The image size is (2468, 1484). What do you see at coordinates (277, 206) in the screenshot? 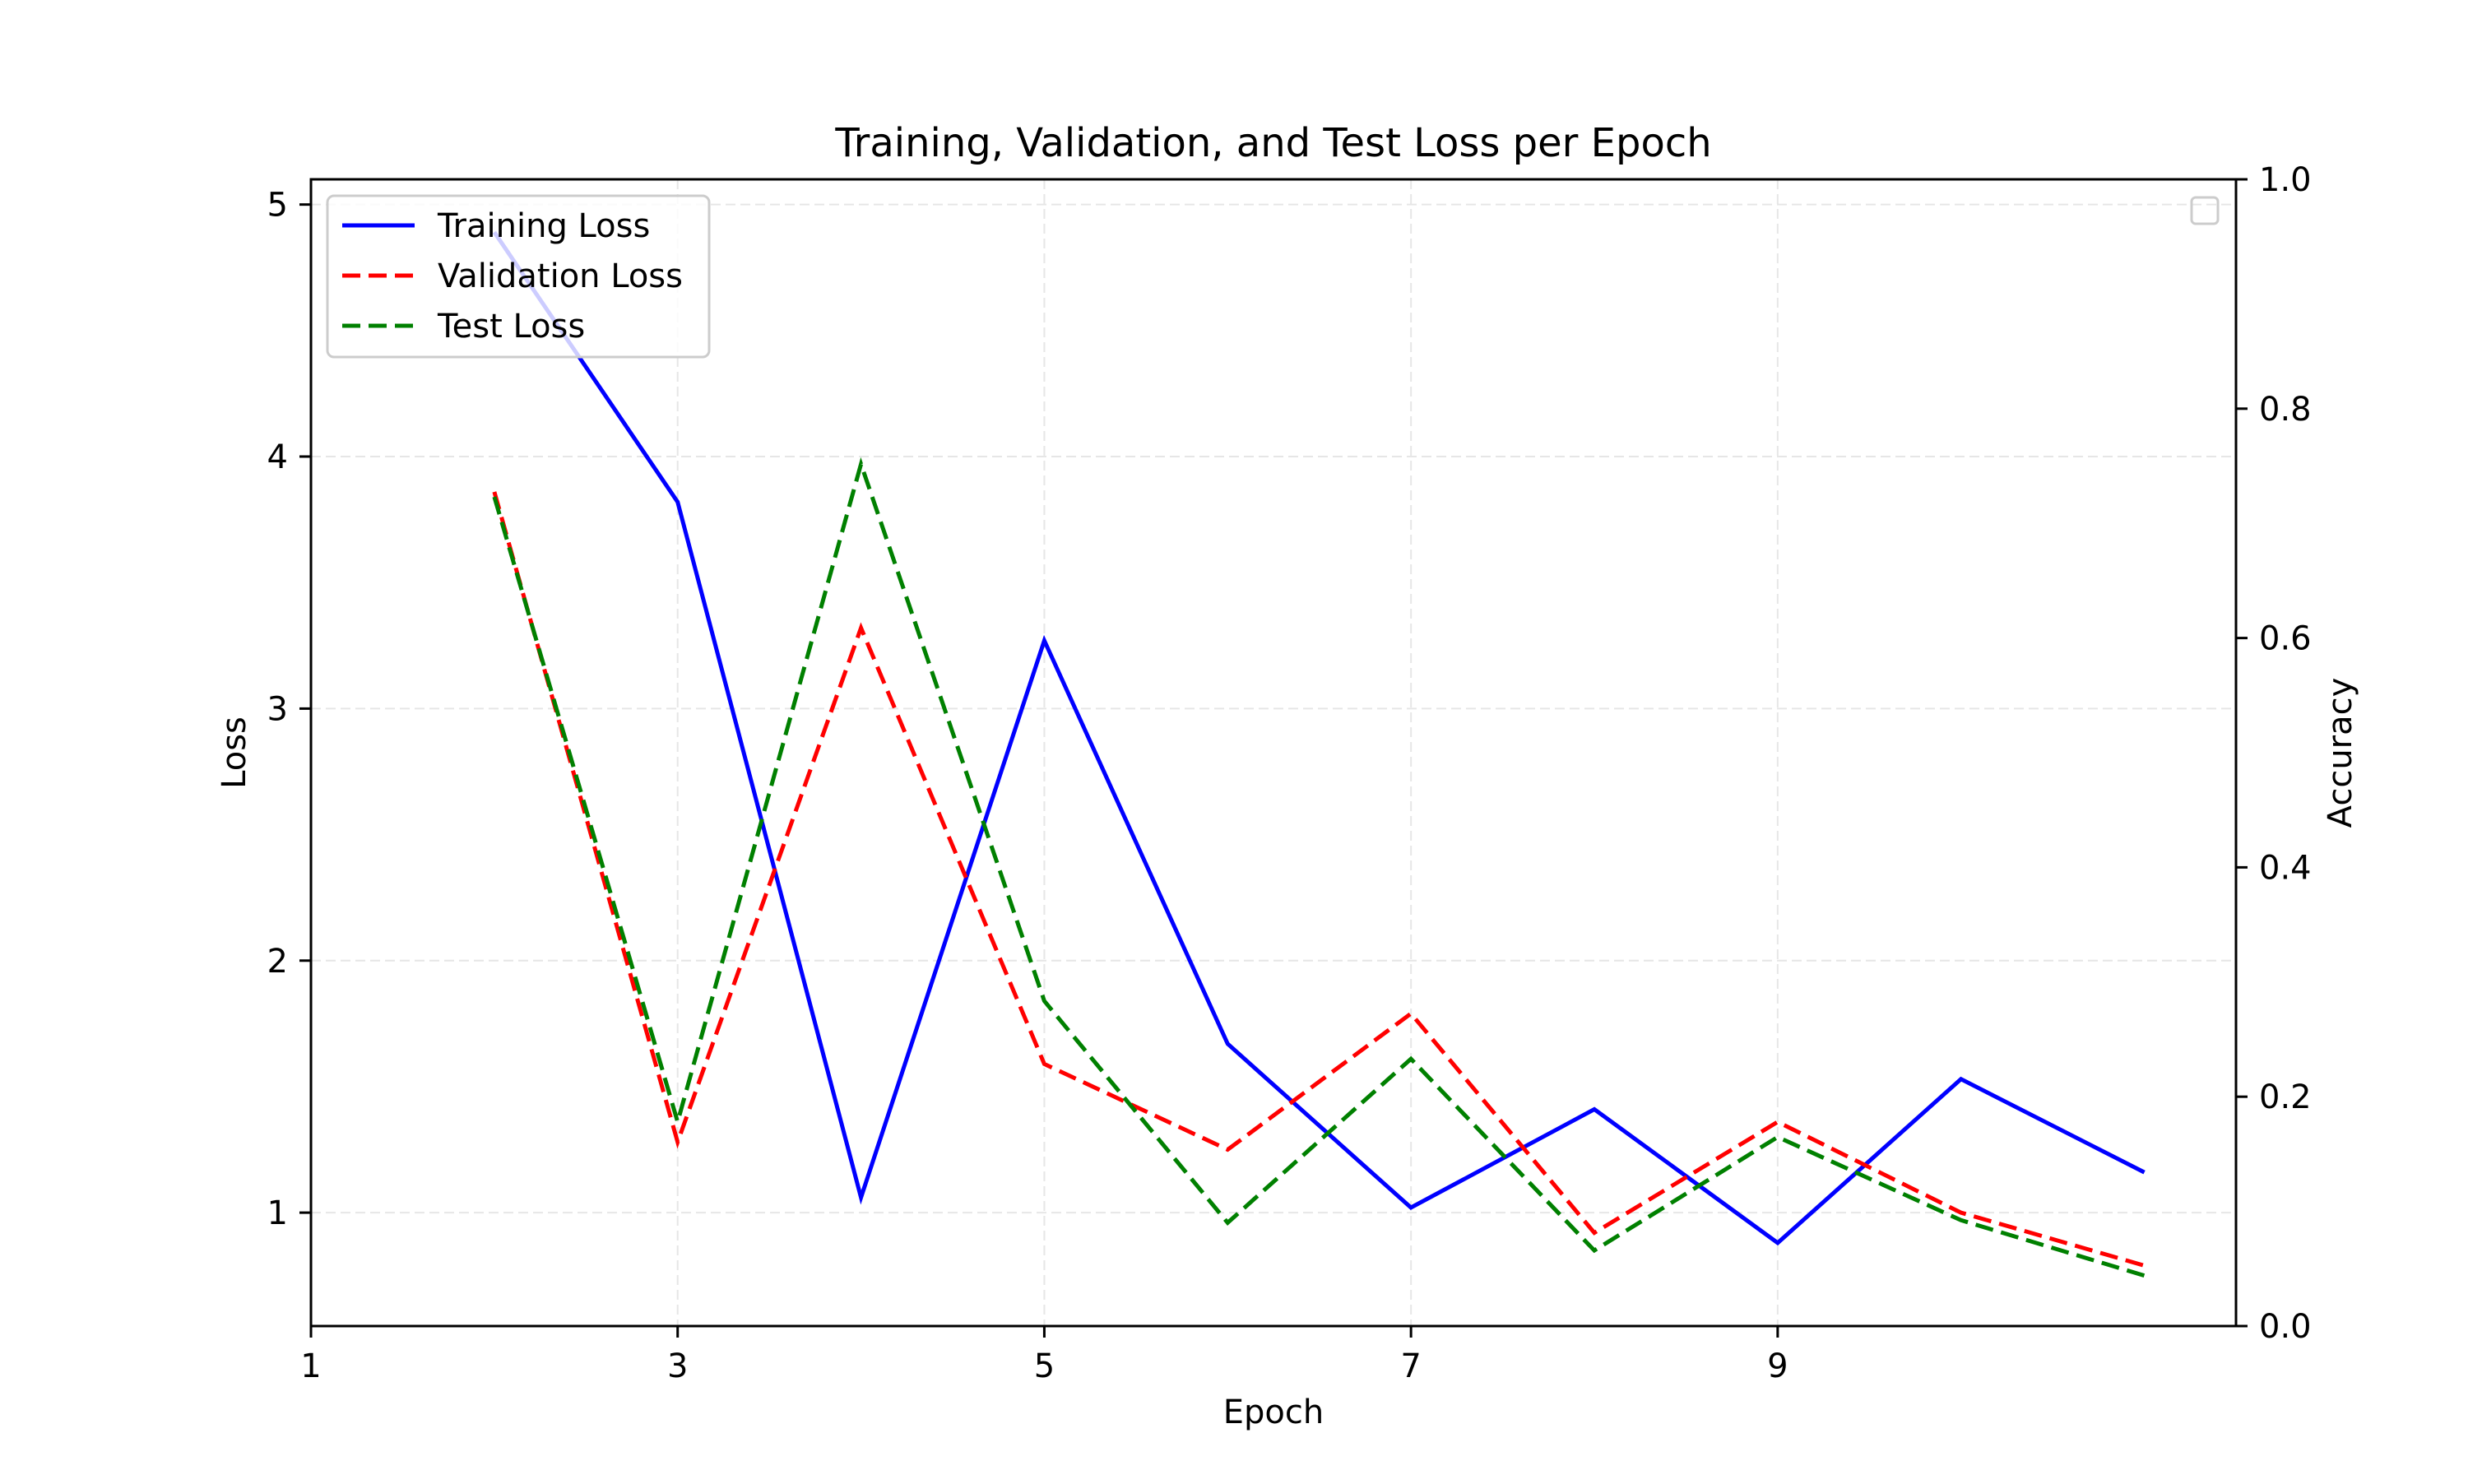
I see `y-tick-label: 5` at bounding box center [277, 206].